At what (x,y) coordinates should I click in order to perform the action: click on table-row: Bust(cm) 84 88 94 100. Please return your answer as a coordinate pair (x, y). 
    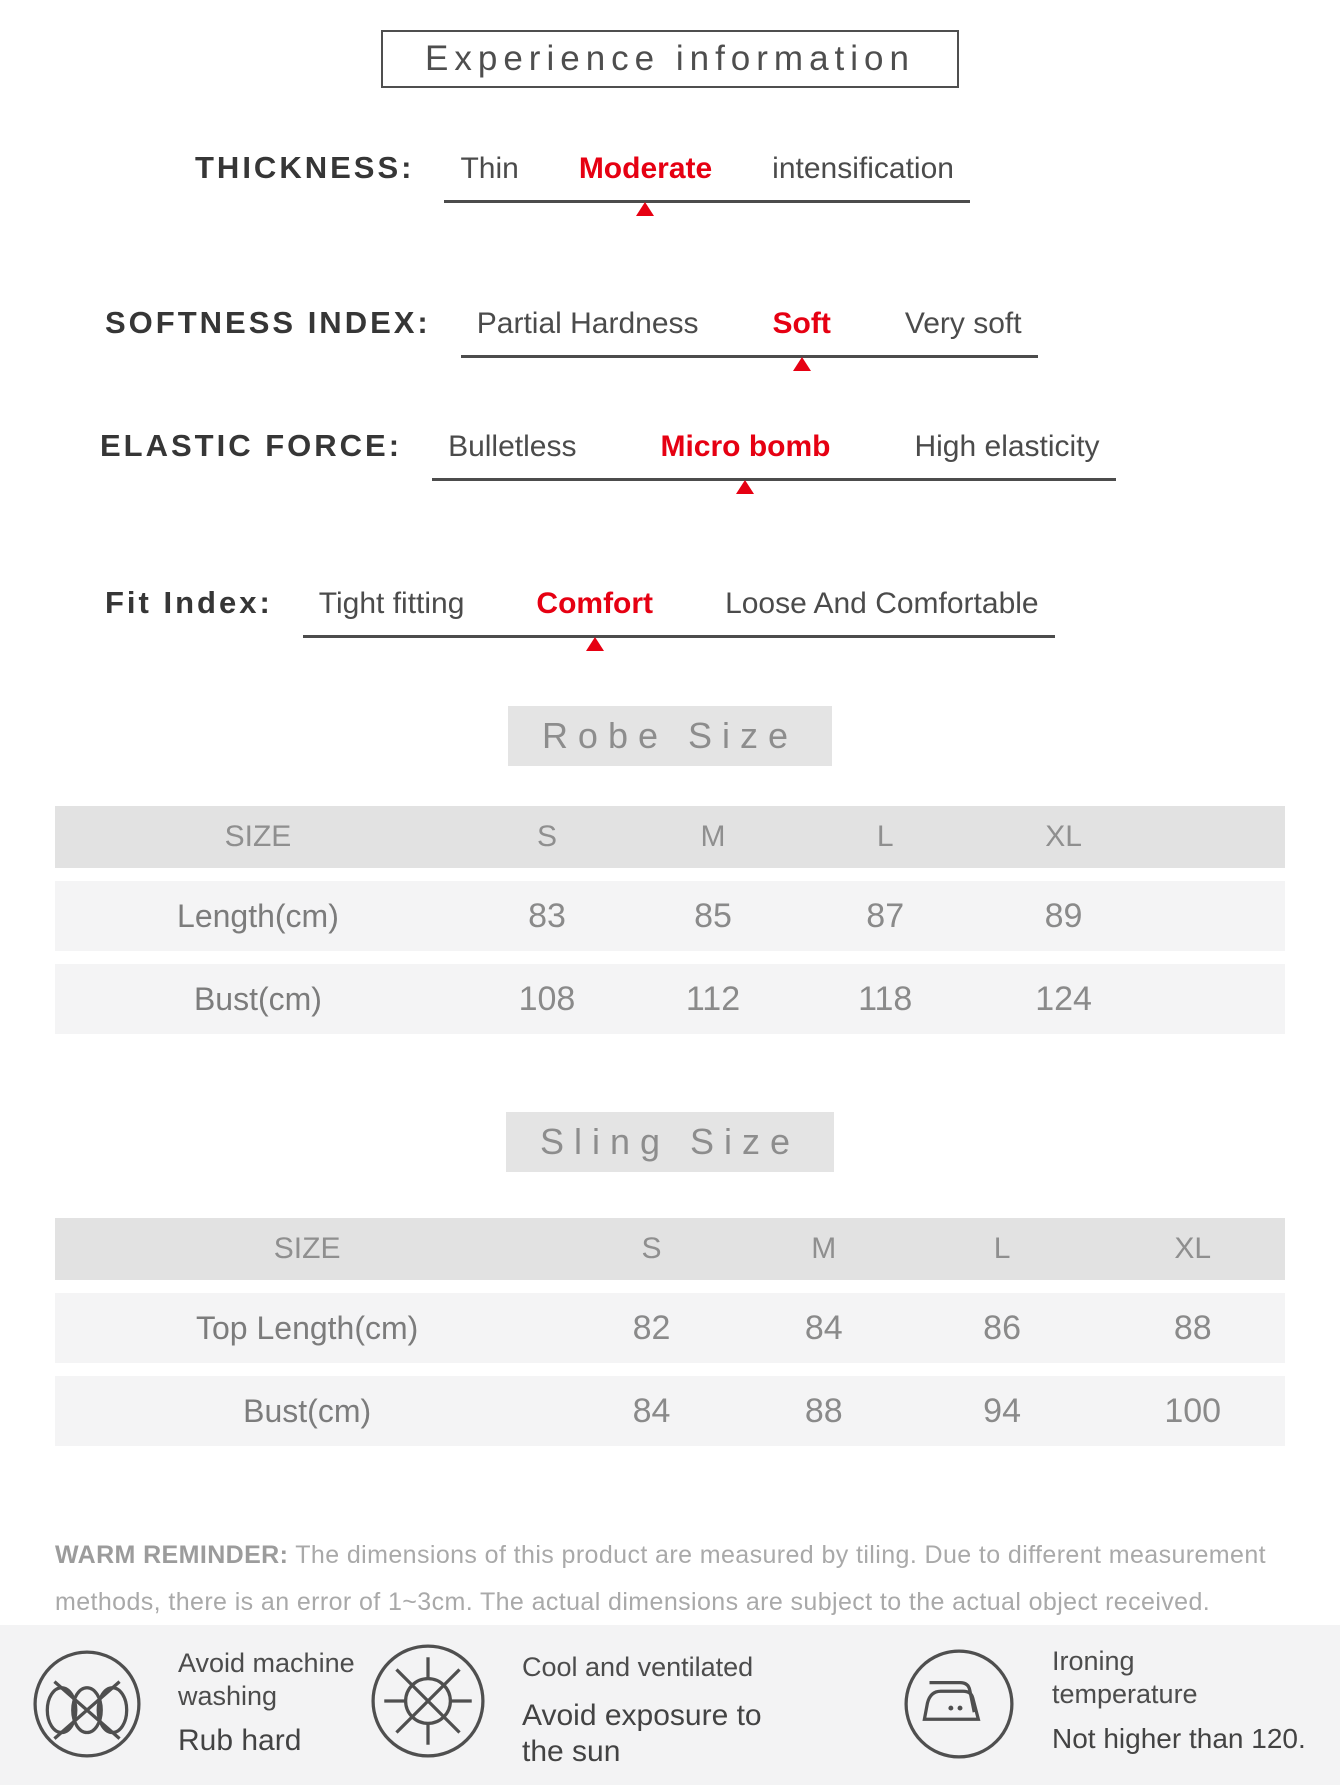
    Looking at the image, I should click on (670, 1411).